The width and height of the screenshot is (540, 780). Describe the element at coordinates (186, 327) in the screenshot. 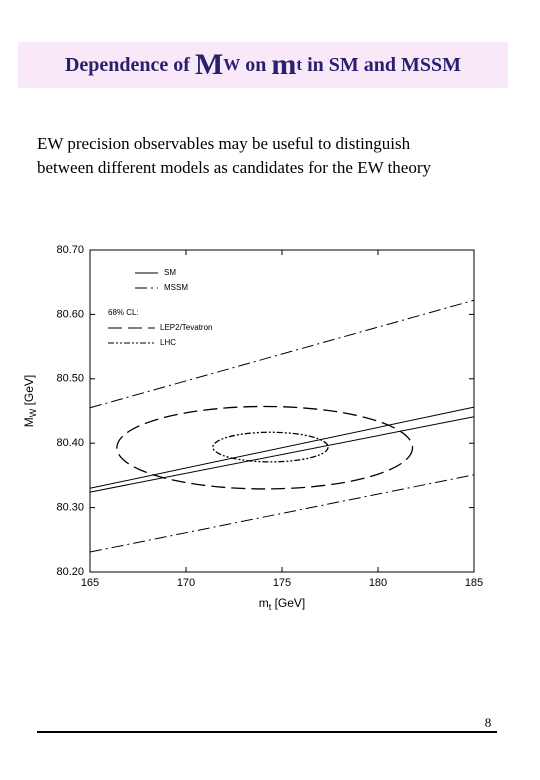

I see `legend-label: LEP2/Tevatron` at that location.